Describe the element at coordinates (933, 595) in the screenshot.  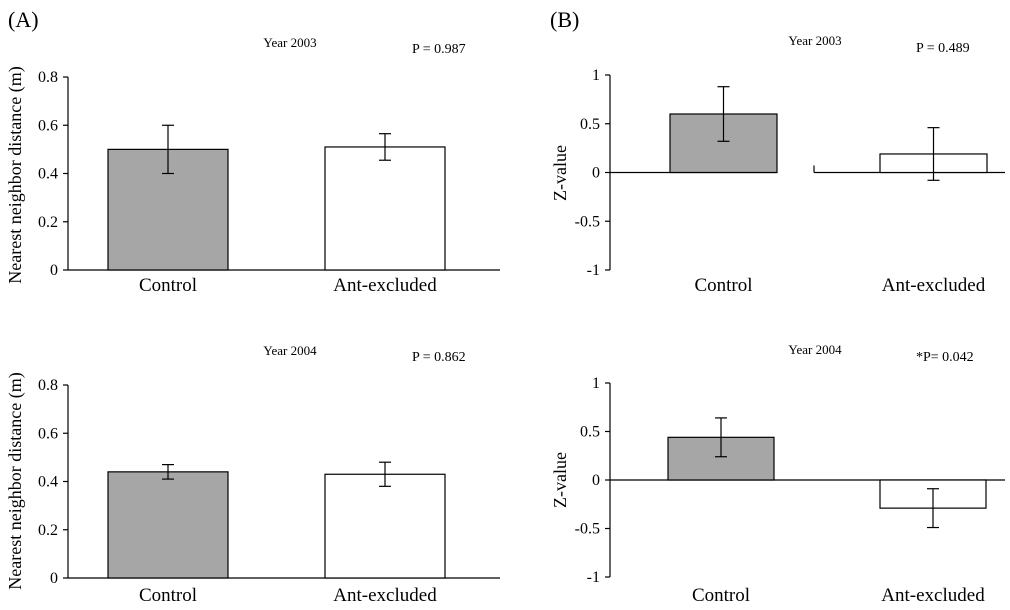
I see `b2004-category-label: Ant-excluded` at that location.